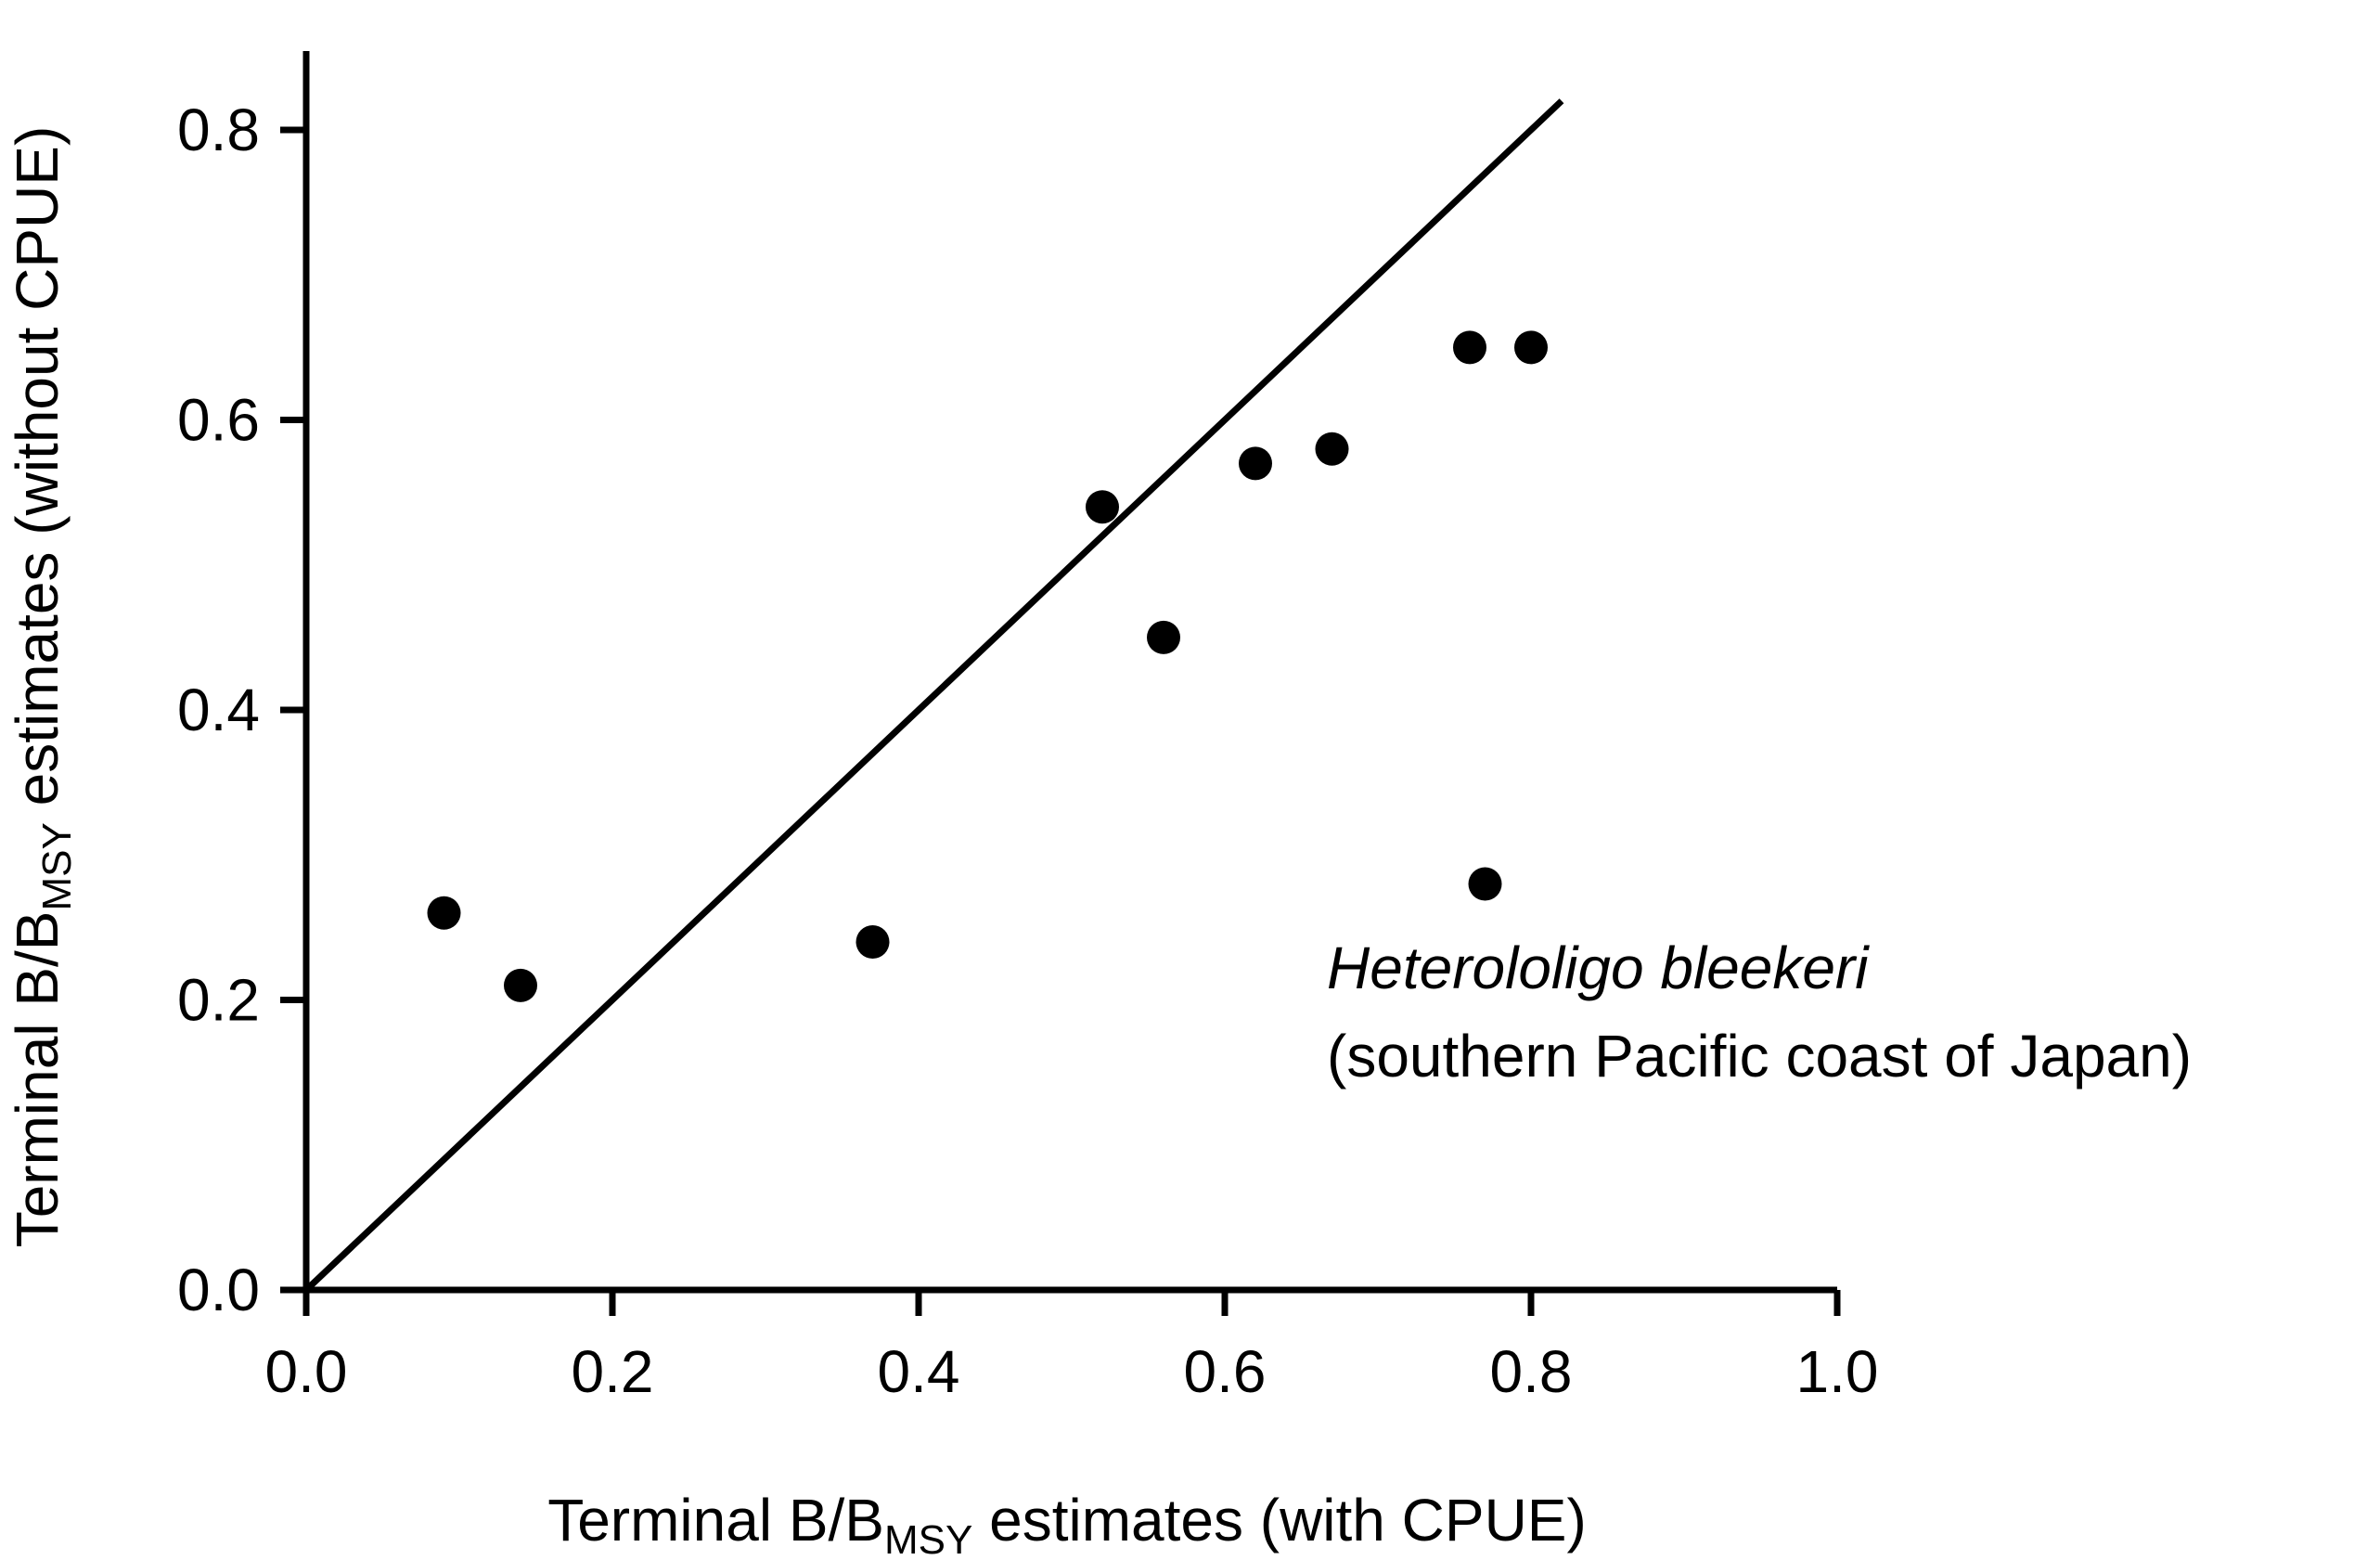  I want to click on x-axis-label-prefix: Terminal B/B, so click(715, 1520).